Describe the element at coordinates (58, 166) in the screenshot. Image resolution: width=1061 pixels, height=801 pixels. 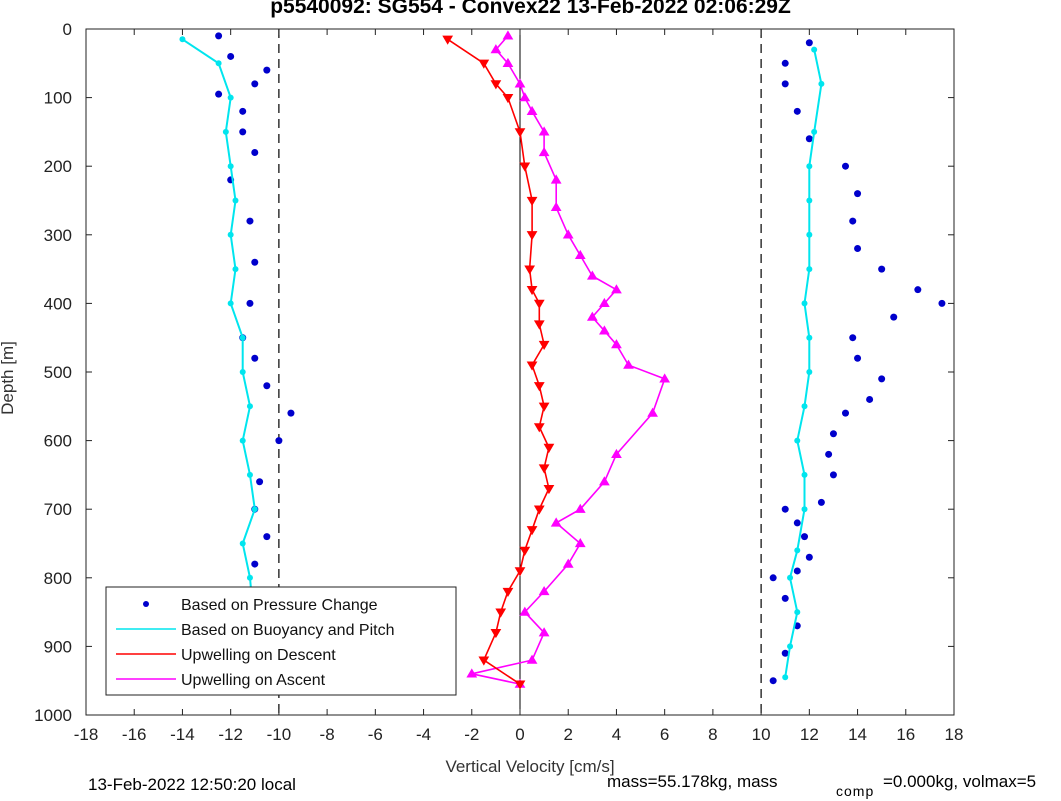
I see `y-tick-label: 200` at that location.